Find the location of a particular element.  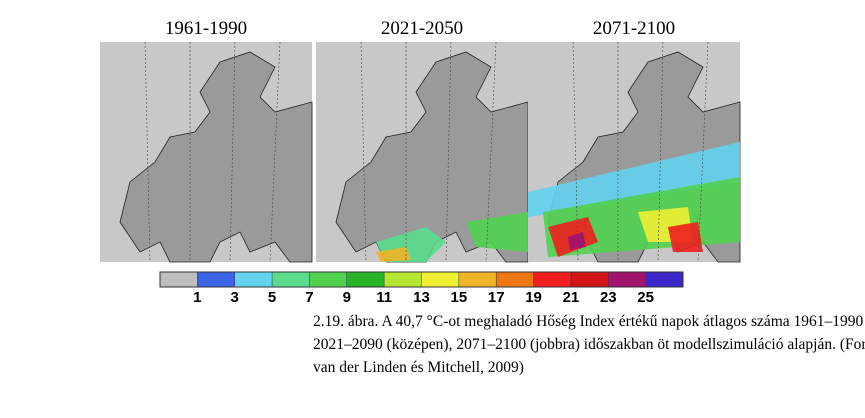

legend-label: 25 is located at coordinates (645, 297).